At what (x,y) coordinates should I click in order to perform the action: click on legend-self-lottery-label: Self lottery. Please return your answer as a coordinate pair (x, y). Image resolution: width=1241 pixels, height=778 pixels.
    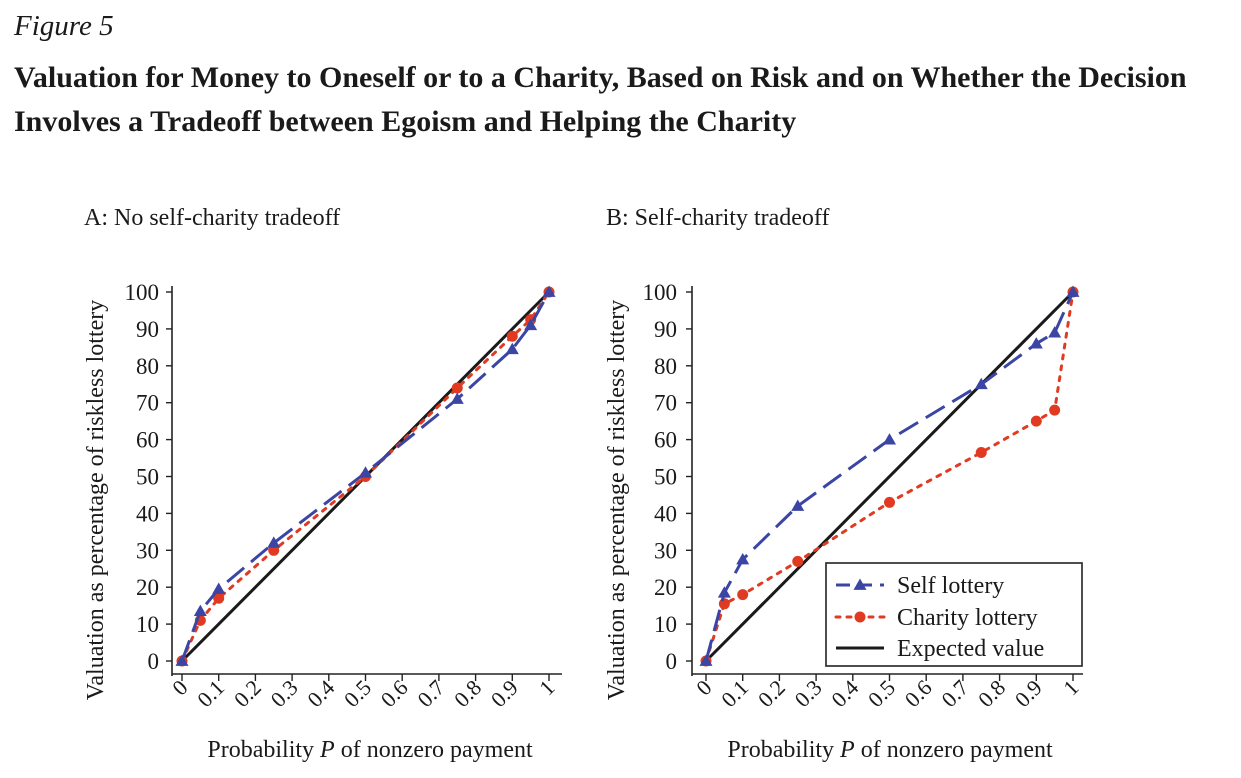
    Looking at the image, I should click on (950, 586).